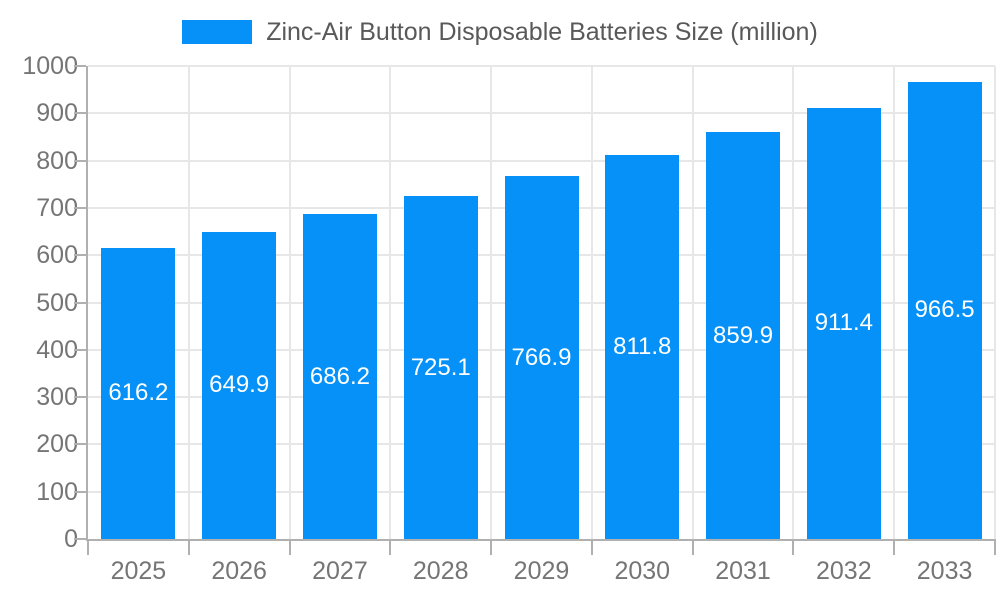 This screenshot has width=1000, height=600. I want to click on y-axis-tick-label: 0, so click(71, 539).